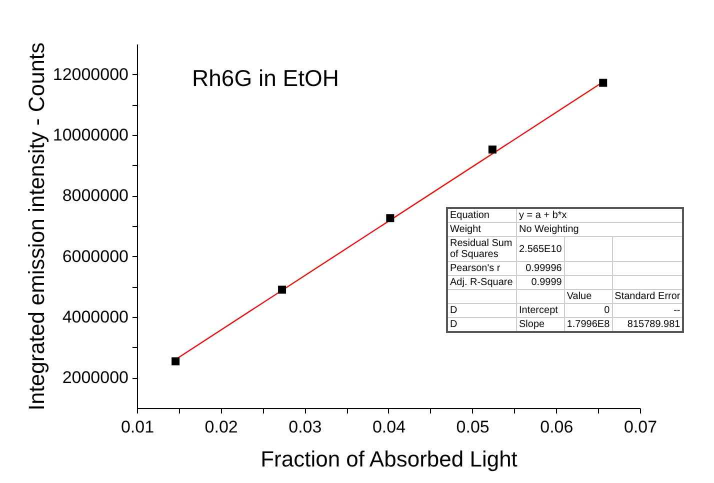 The width and height of the screenshot is (714, 483). What do you see at coordinates (600, 229) in the screenshot?
I see `annotation: No Weighting` at bounding box center [600, 229].